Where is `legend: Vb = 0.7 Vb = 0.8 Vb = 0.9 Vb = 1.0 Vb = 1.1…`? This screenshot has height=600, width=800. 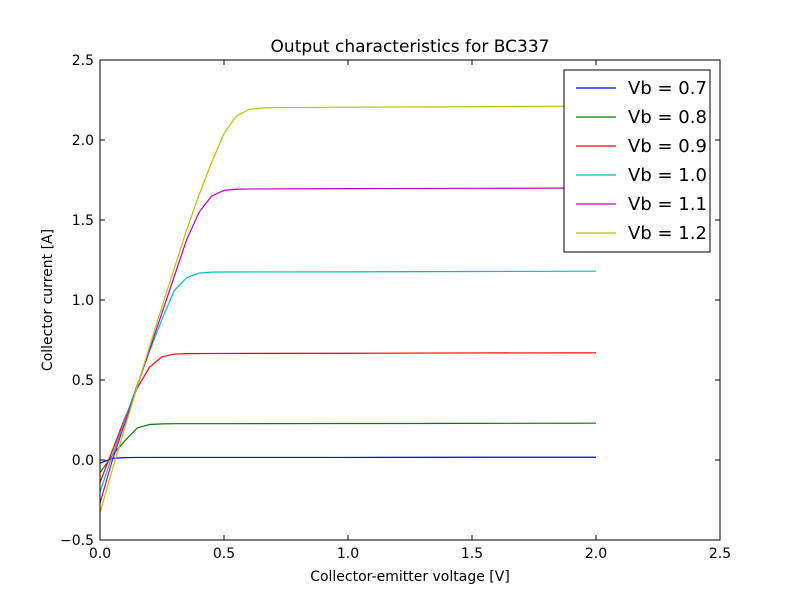
legend: Vb = 0.7 Vb = 0.8 Vb = 0.9 Vb = 1.0 Vb = 1.1… is located at coordinates (637, 161).